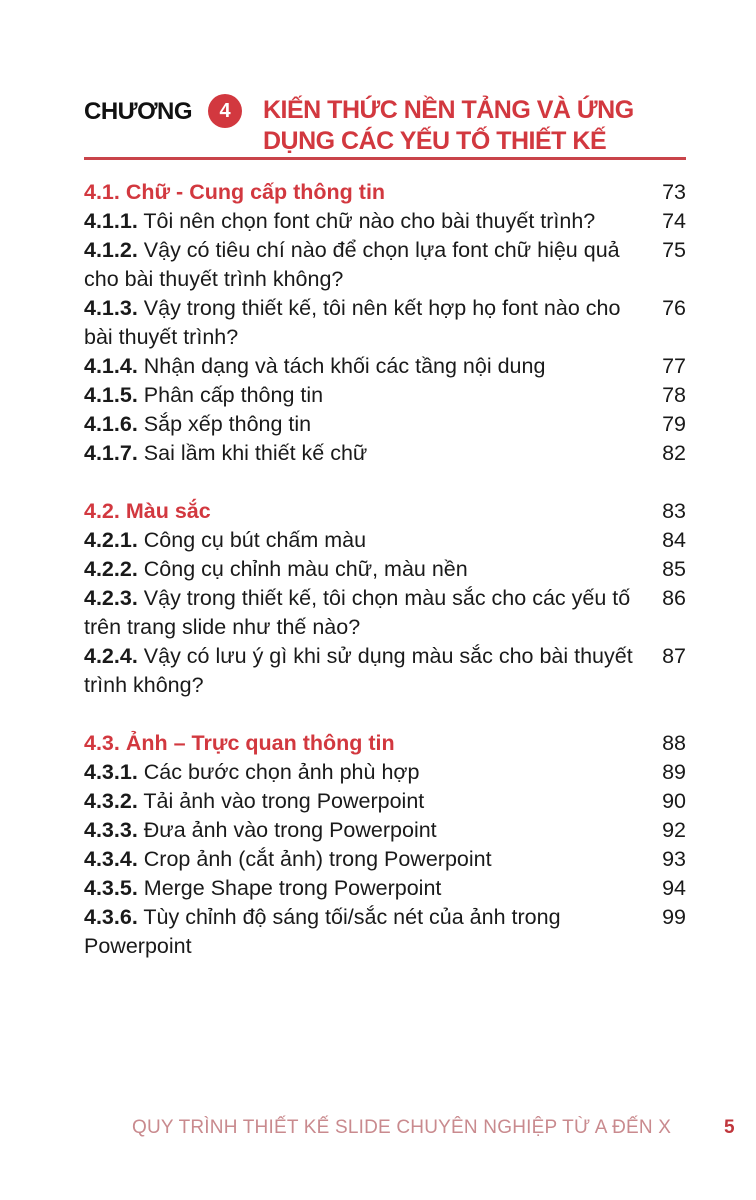  I want to click on chapter-number-badge: 4, so click(225, 111).